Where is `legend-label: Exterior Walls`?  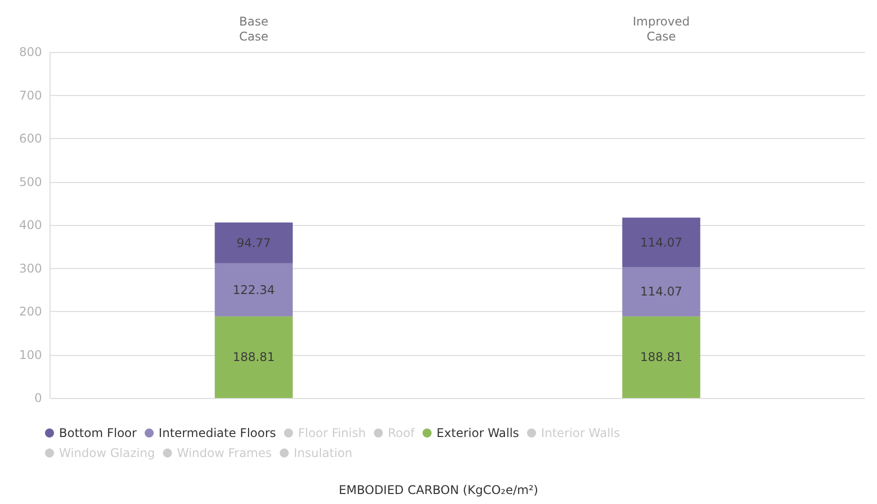 legend-label: Exterior Walls is located at coordinates (478, 433).